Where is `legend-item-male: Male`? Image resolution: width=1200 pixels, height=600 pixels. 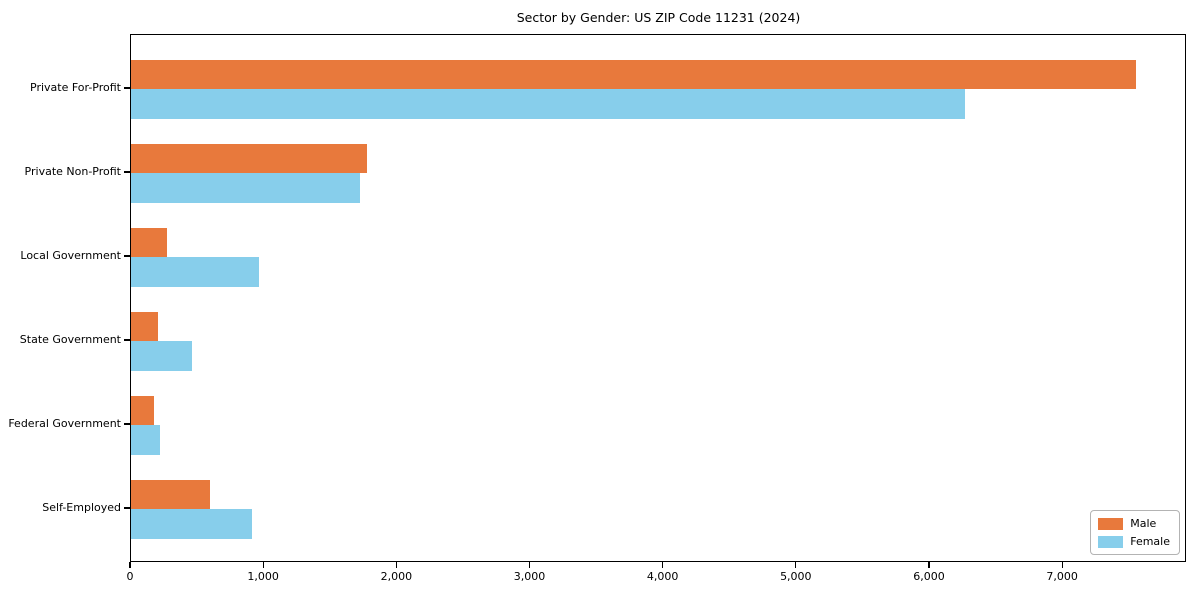
legend-item-male: Male is located at coordinates (1134, 523).